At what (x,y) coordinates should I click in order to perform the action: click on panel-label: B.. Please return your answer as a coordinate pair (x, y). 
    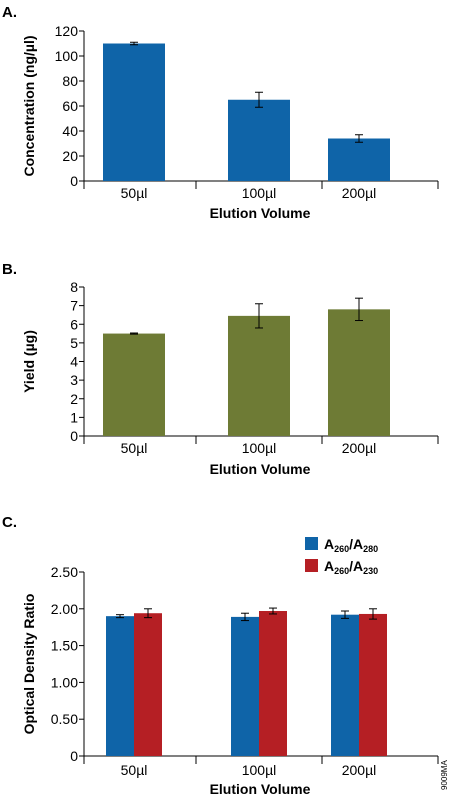
    Looking at the image, I should click on (9, 269).